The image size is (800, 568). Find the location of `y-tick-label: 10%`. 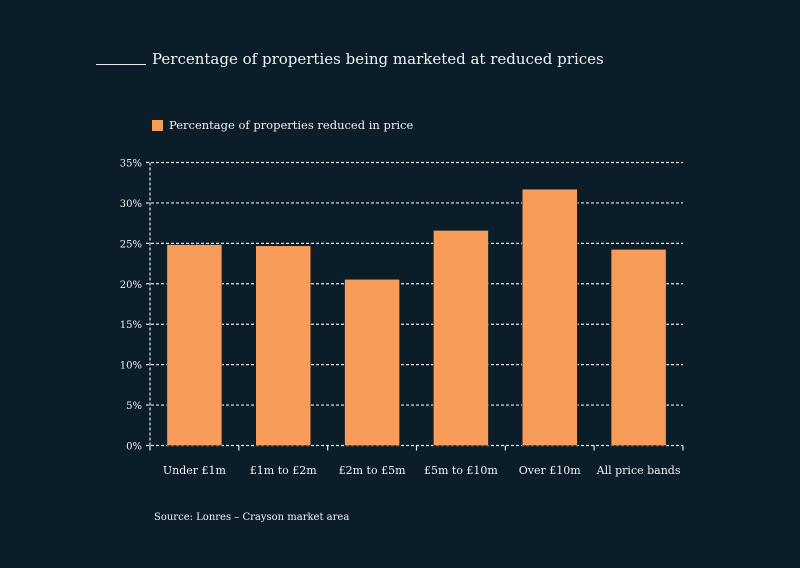

y-tick-label: 10% is located at coordinates (131, 366).